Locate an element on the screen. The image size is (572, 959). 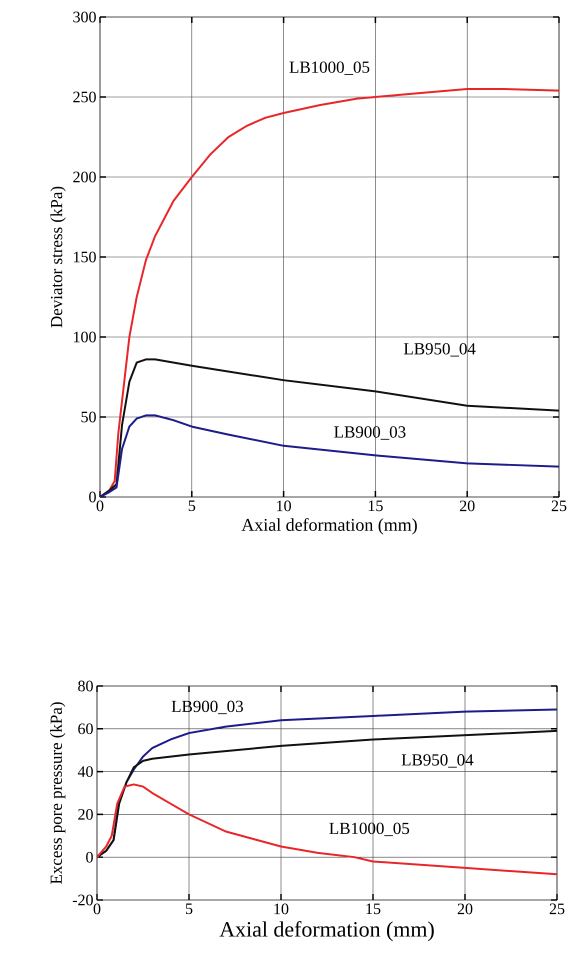
y-tick-label: 80 is located at coordinates (85, 686).